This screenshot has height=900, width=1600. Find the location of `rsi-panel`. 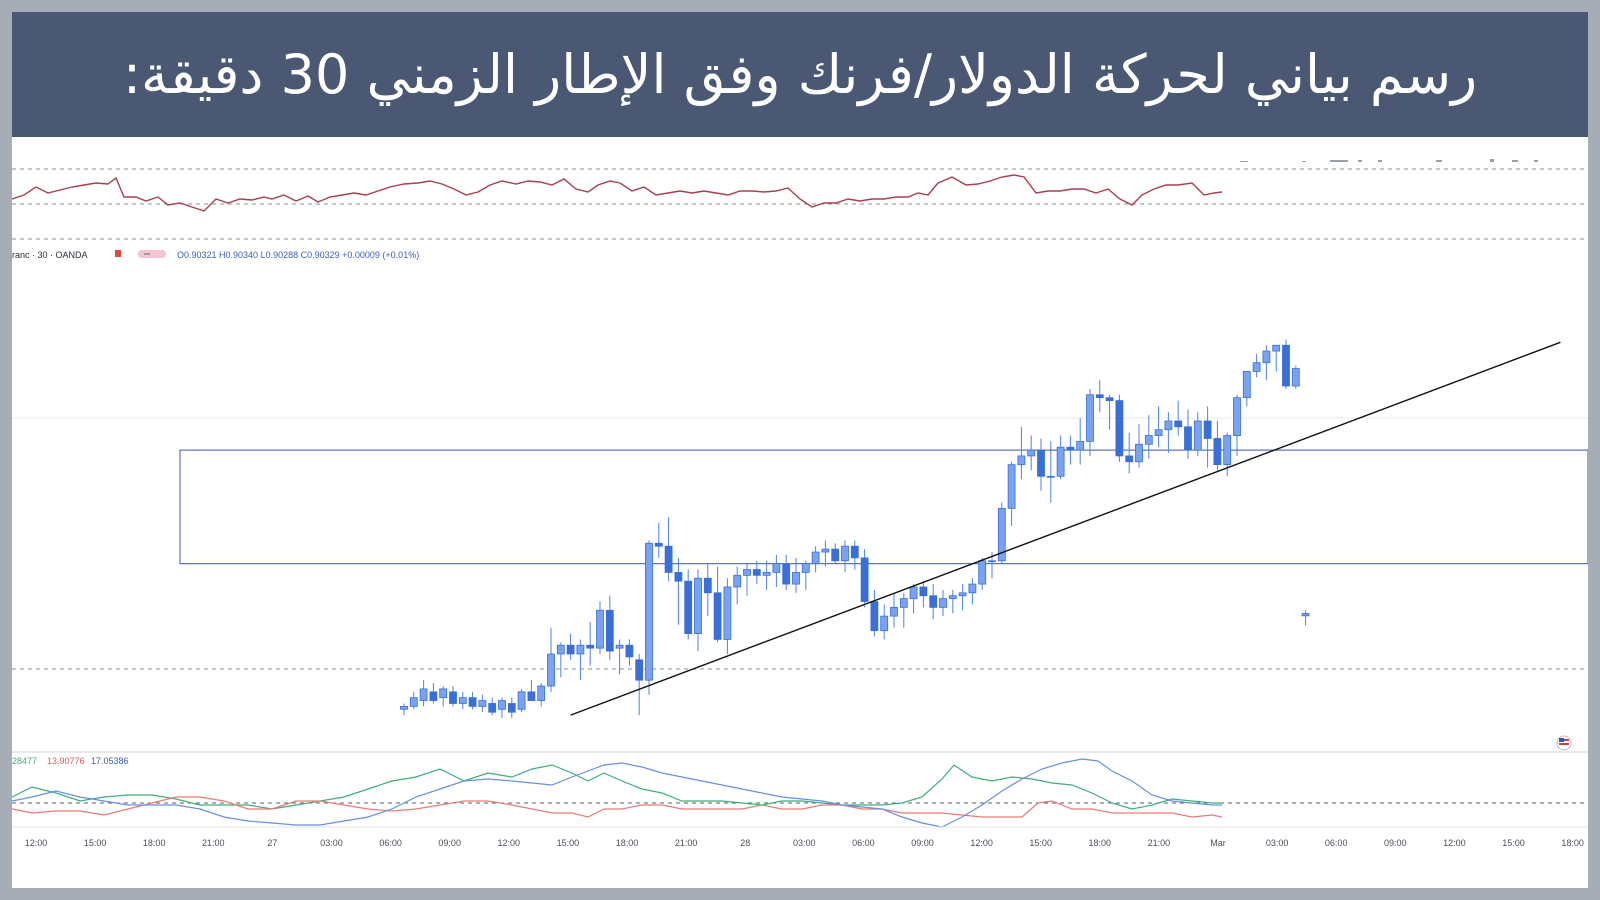

rsi-panel is located at coordinates (800, 199).